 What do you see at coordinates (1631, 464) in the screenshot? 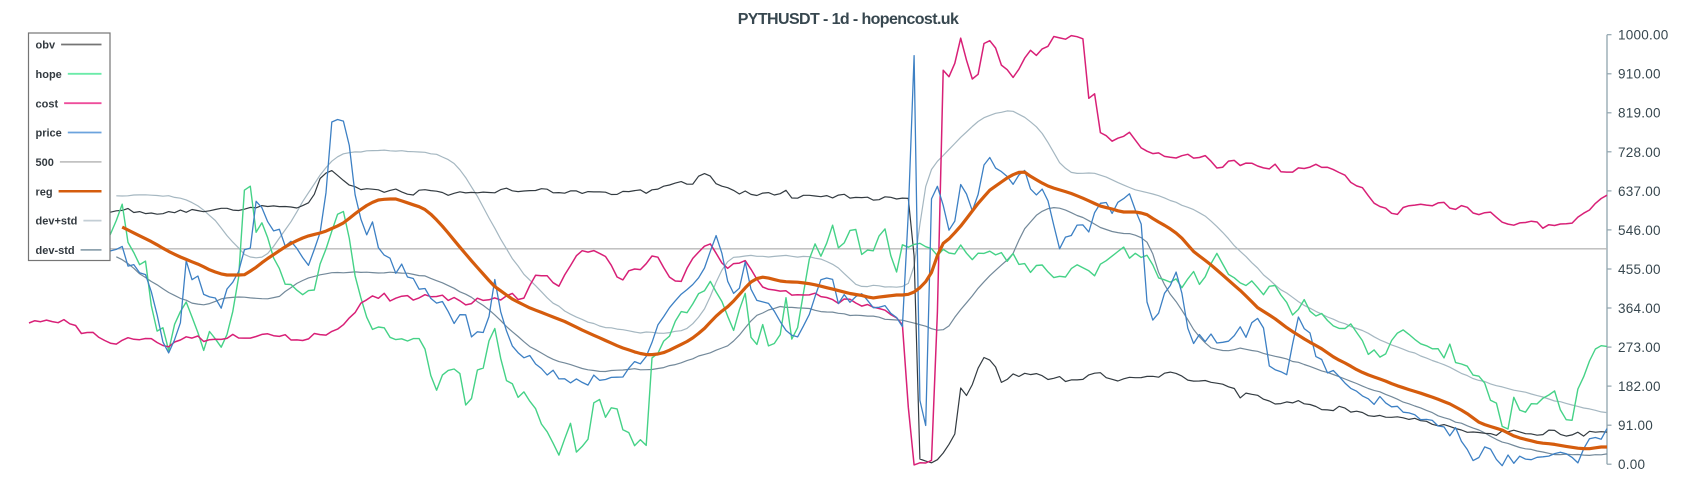
I see `svg-text: 0.00` at bounding box center [1631, 464].